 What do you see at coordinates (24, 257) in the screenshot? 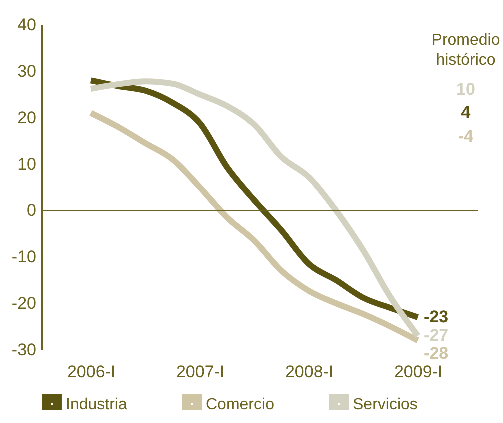
I see `y-tick-label: -10` at bounding box center [24, 257].